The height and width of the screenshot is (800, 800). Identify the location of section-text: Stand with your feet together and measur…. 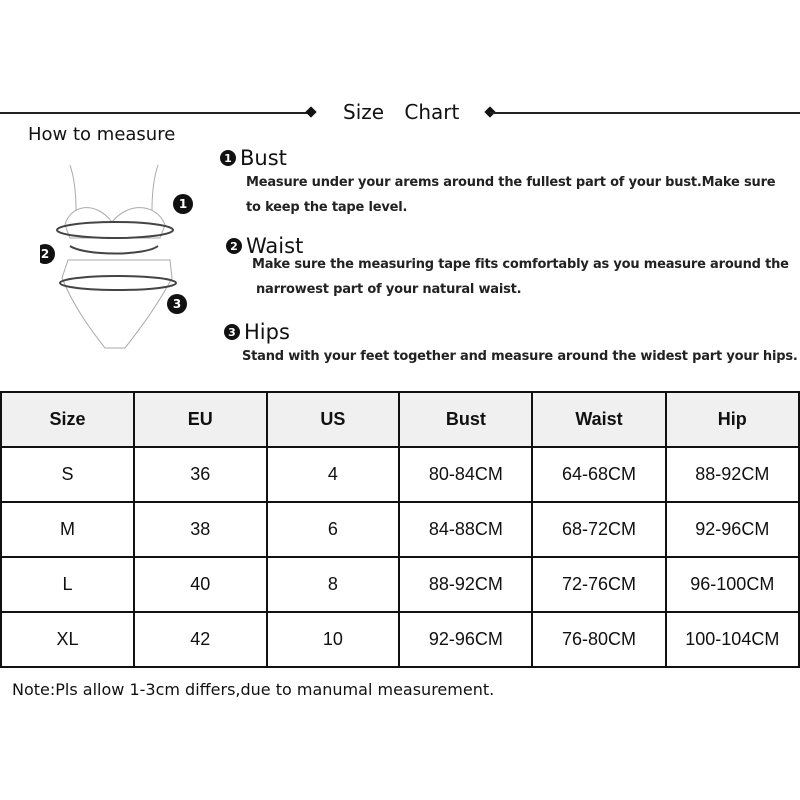
(520, 356).